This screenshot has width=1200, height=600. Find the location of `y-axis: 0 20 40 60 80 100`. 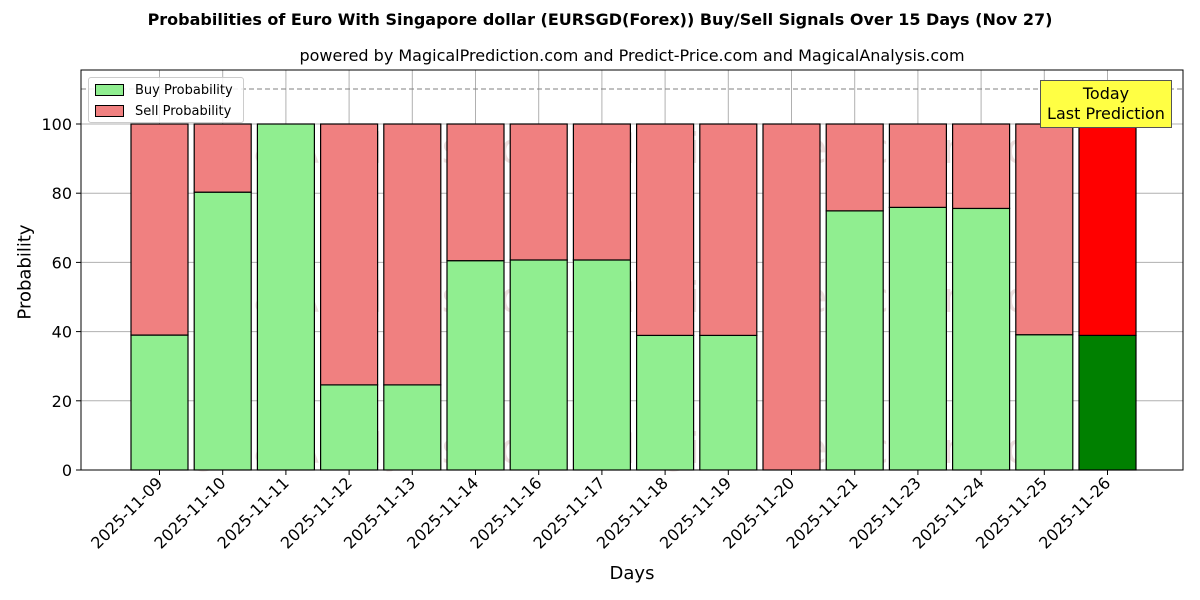

y-axis: 0 20 40 60 80 100 is located at coordinates (61, 297).